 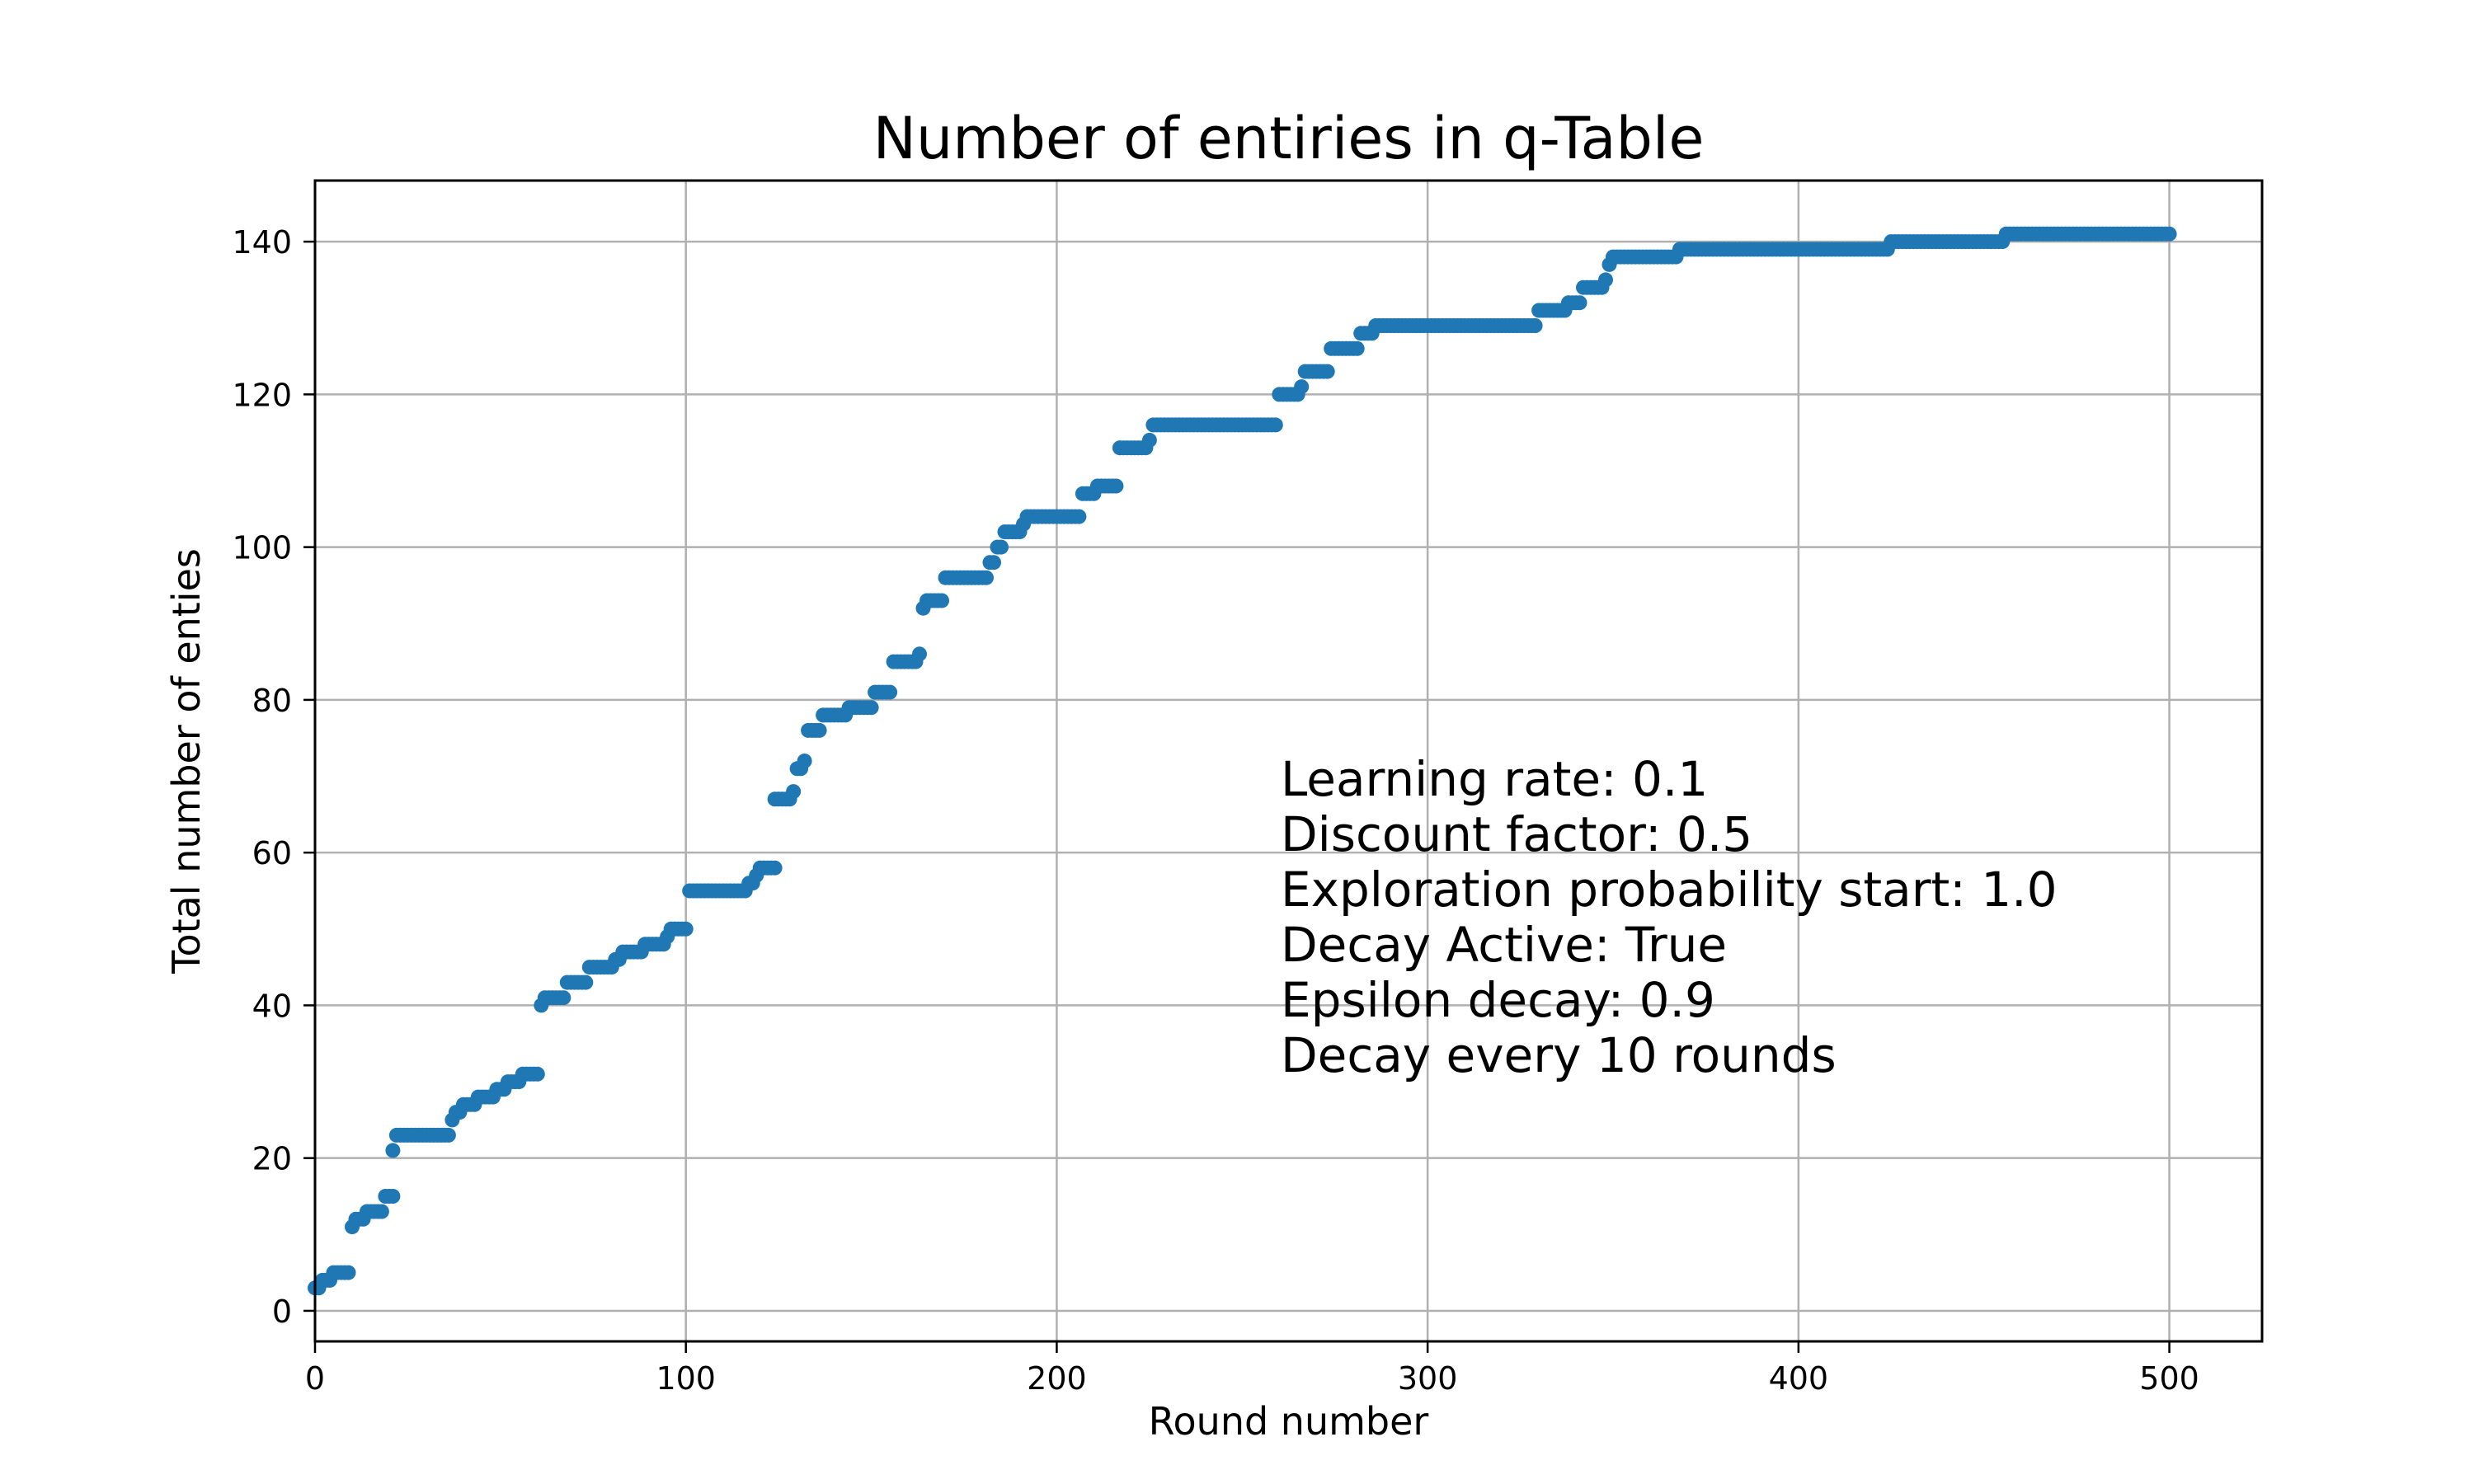 What do you see at coordinates (1428, 1378) in the screenshot?
I see `x-tick-label: 300` at bounding box center [1428, 1378].